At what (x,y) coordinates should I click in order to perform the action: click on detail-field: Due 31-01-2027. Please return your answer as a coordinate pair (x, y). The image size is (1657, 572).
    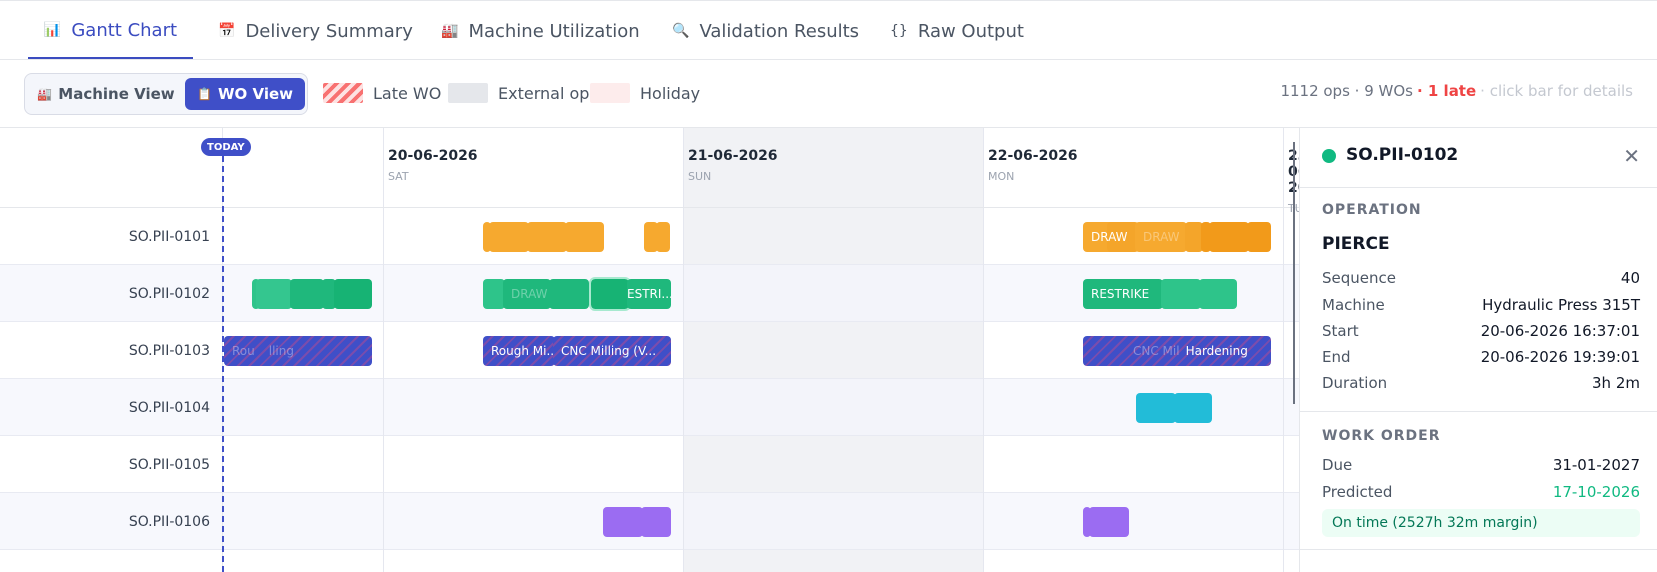
    Looking at the image, I should click on (1481, 466).